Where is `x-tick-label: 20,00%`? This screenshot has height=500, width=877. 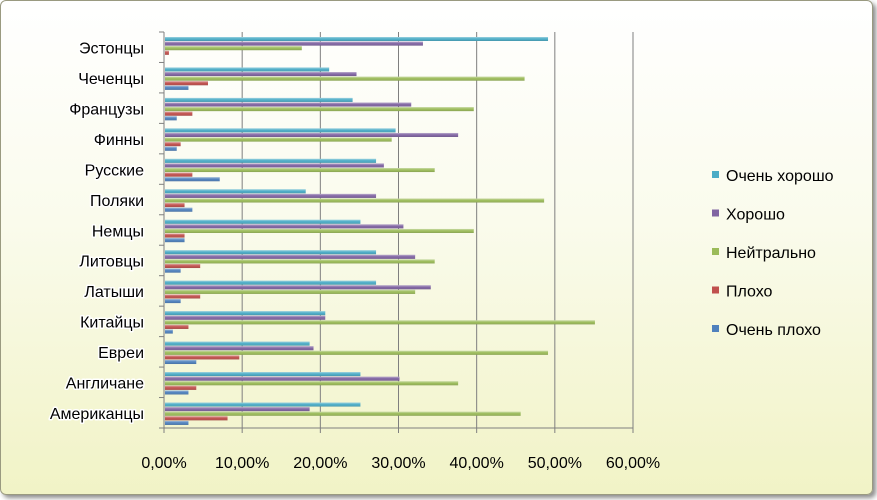
x-tick-label: 20,00% is located at coordinates (320, 463).